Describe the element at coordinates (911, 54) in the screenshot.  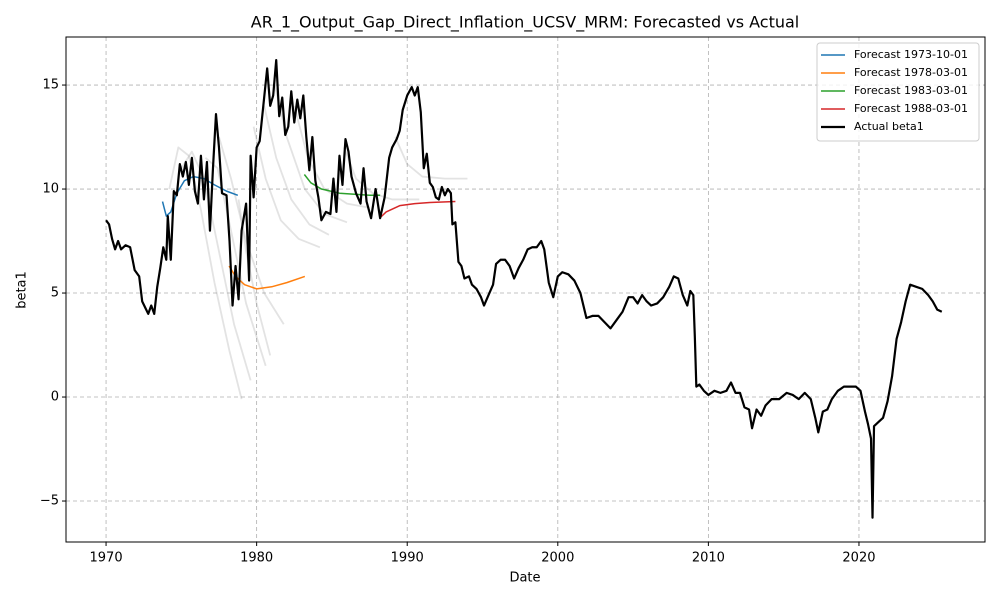
I see `legend-label: Forecast 1973-10-01` at that location.